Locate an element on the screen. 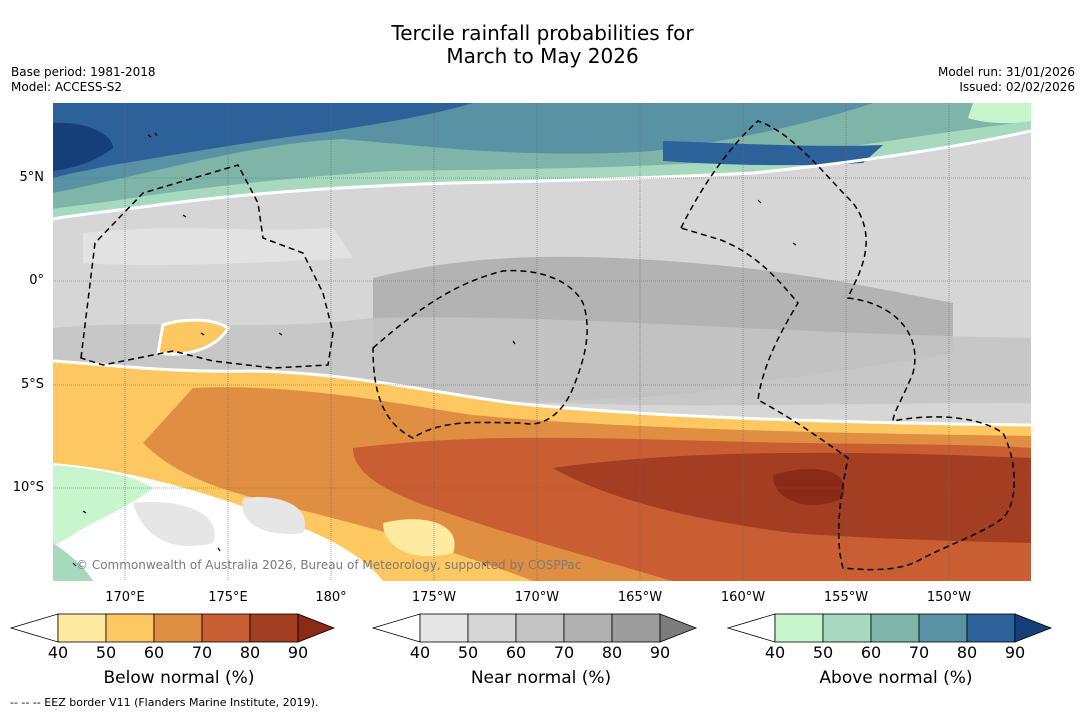  y-label-5s: 5°S is located at coordinates (32, 384).